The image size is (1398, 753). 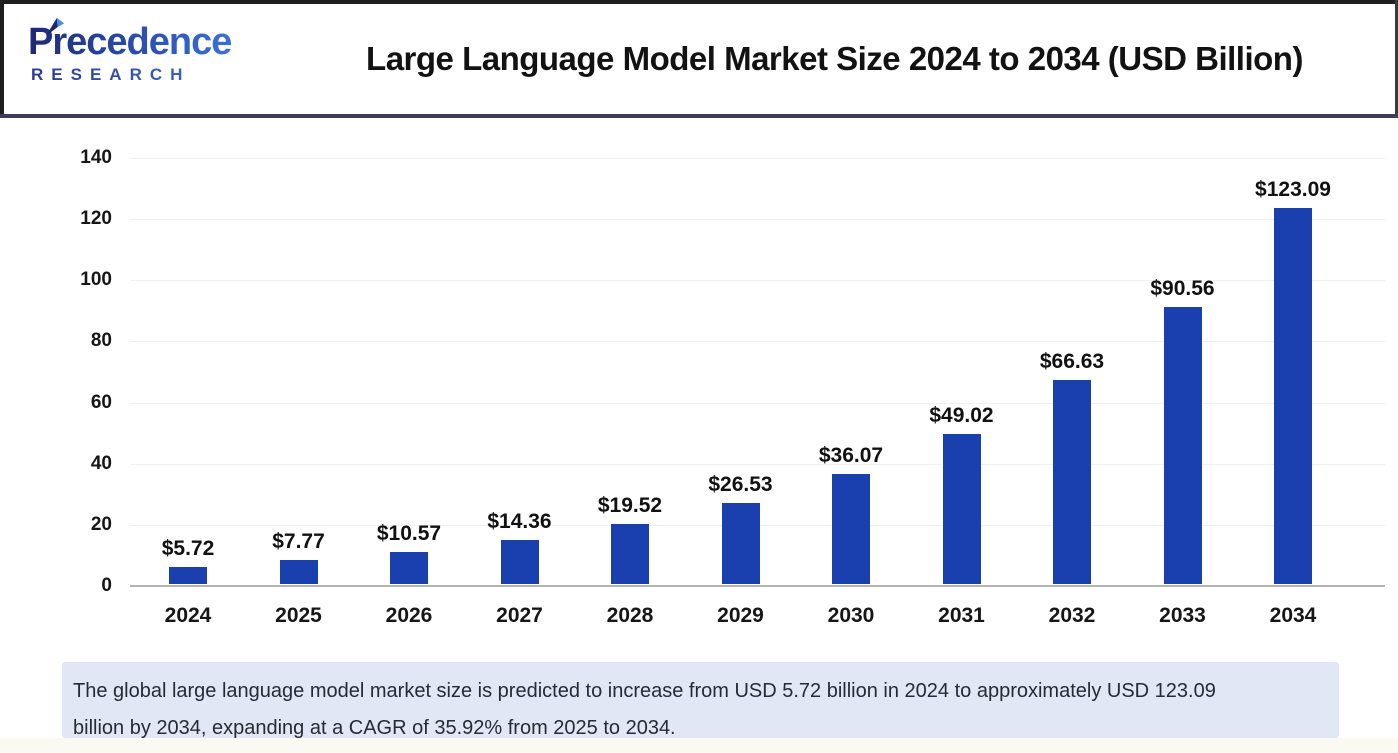 What do you see at coordinates (630, 554) in the screenshot?
I see `bar-2028` at bounding box center [630, 554].